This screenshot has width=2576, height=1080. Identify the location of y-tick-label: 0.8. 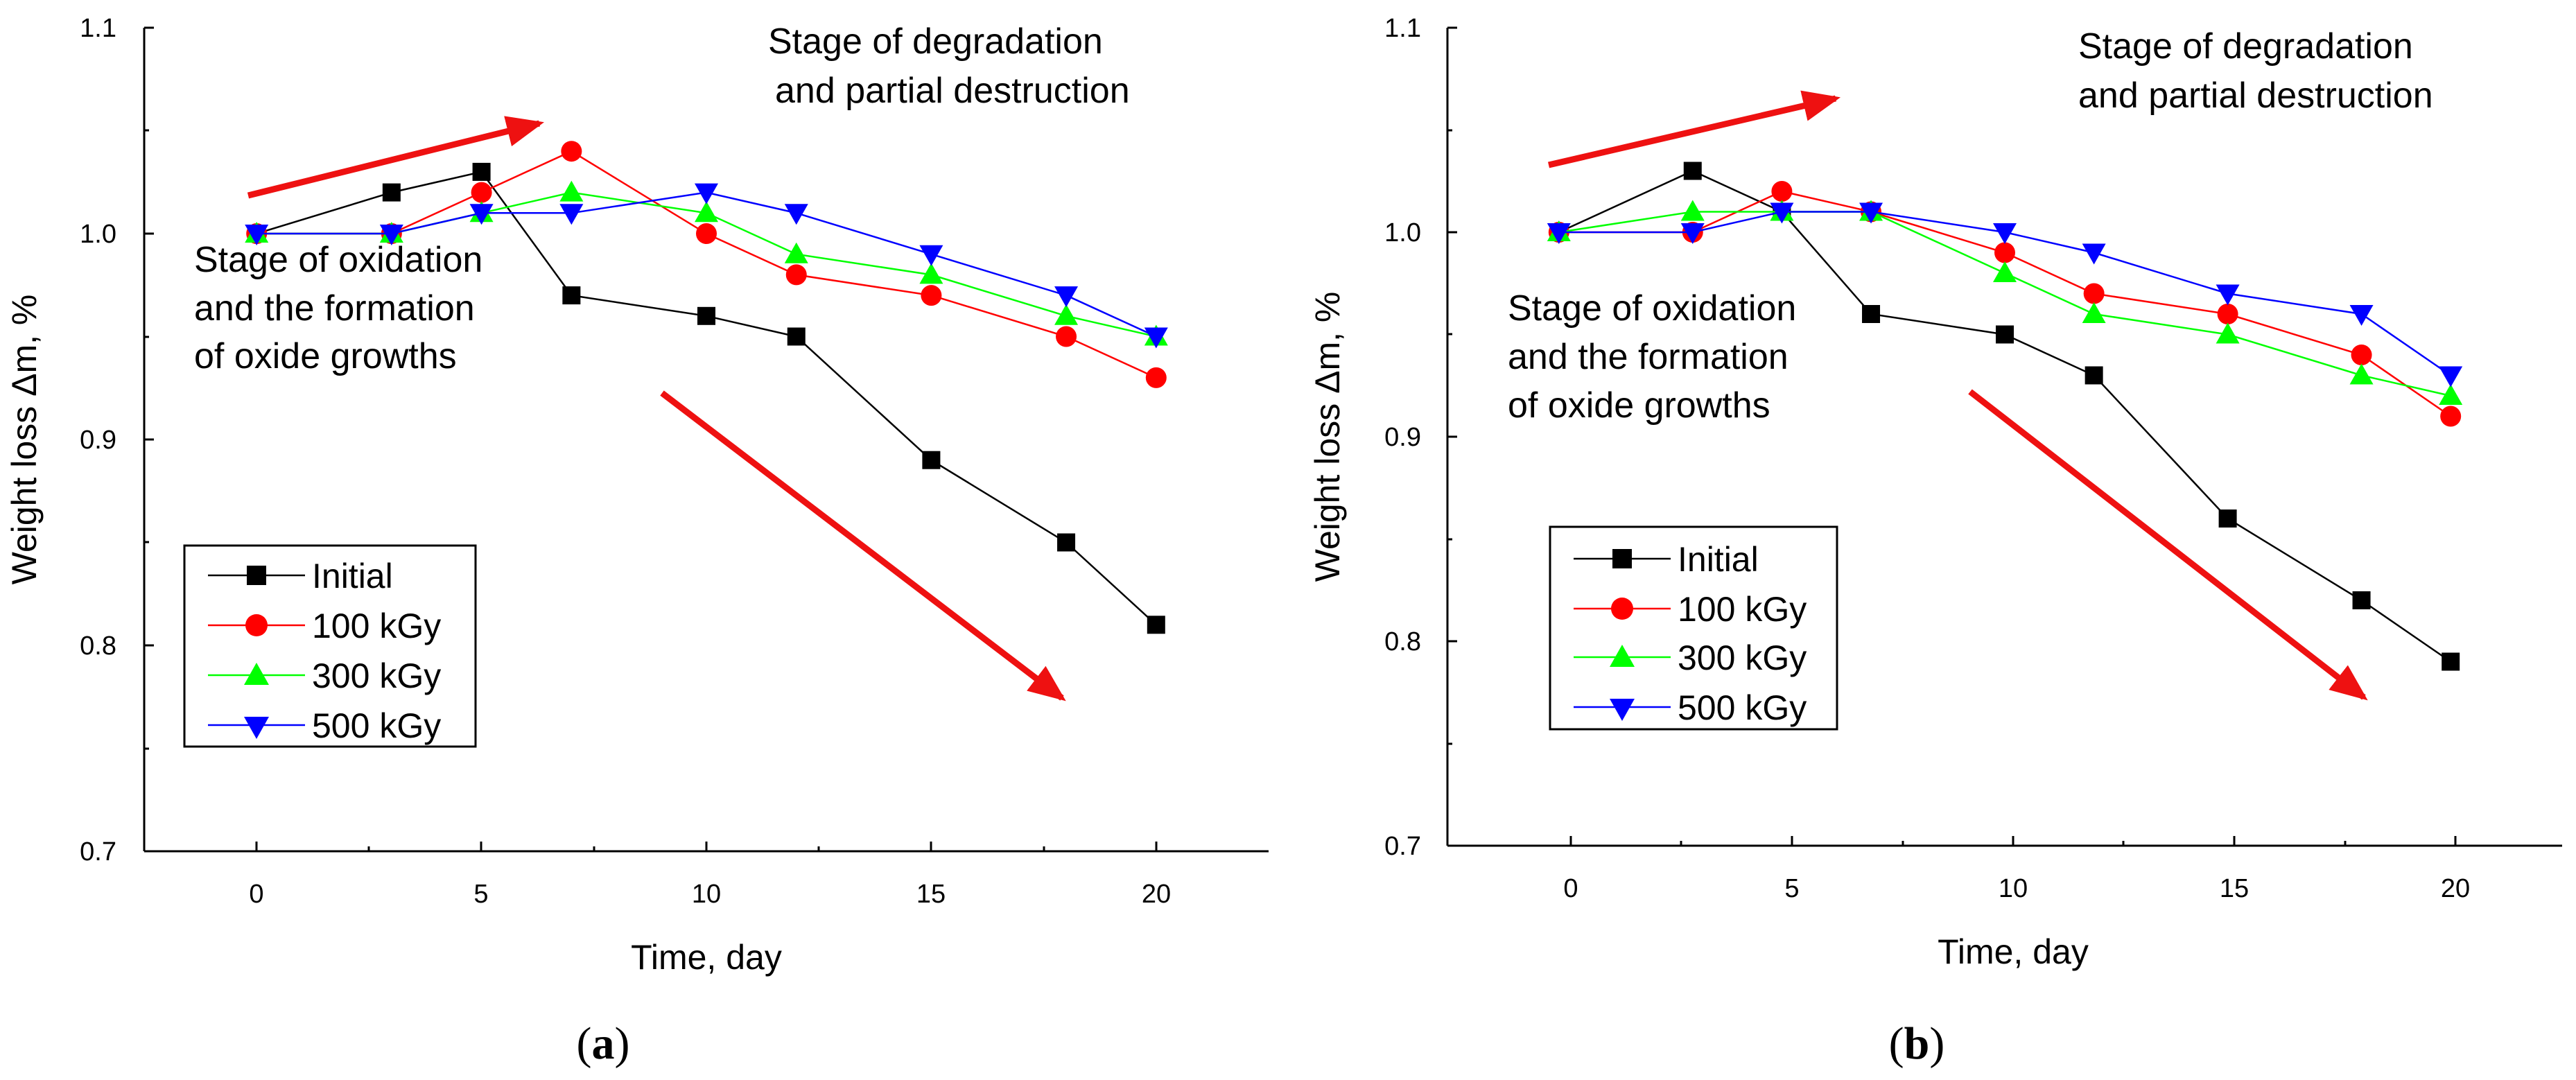
(98, 646).